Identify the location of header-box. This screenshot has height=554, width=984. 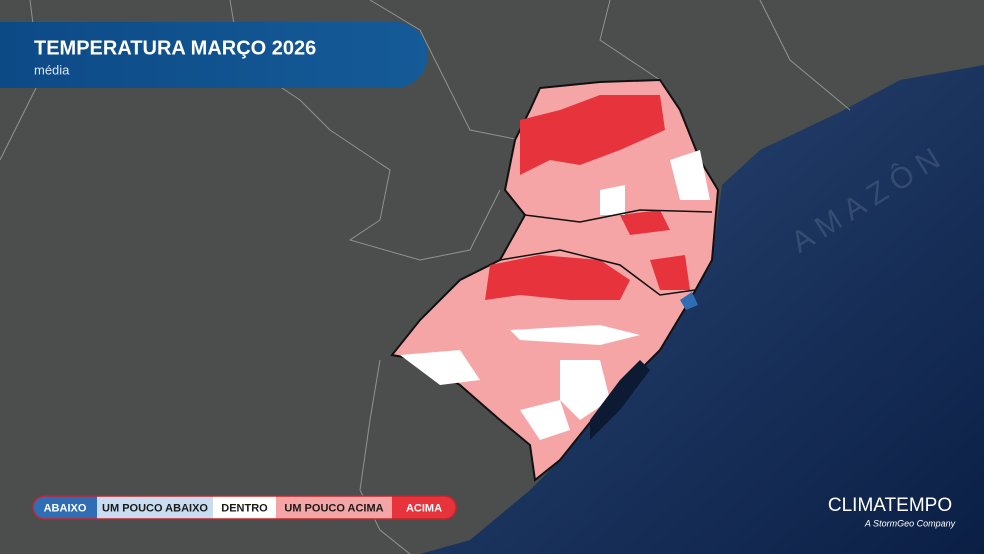
(214, 55).